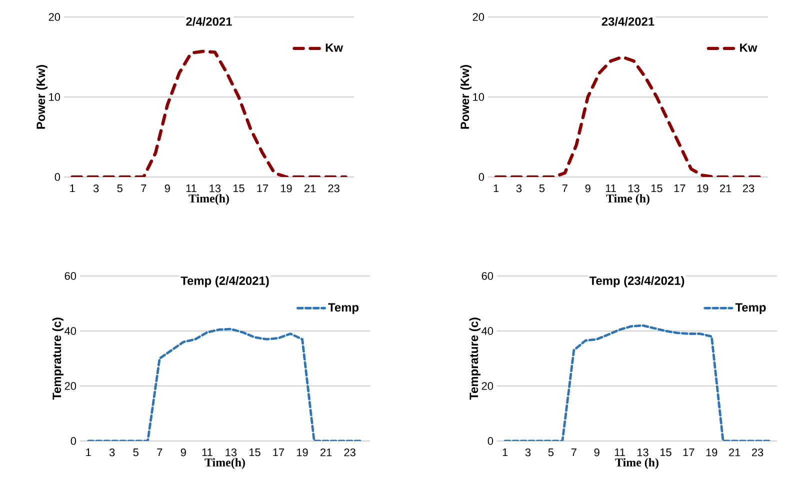 The image size is (794, 499). Describe the element at coordinates (209, 21) in the screenshot. I see `chart-title: 2/4/2021` at that location.